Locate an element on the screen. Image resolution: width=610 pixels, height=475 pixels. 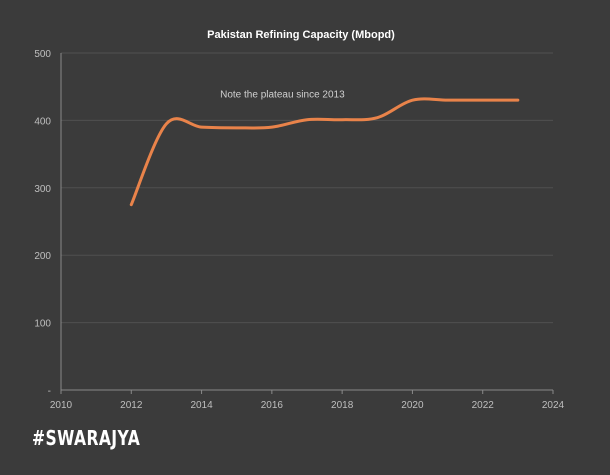
x-tick-label: 2024 is located at coordinates (553, 405).